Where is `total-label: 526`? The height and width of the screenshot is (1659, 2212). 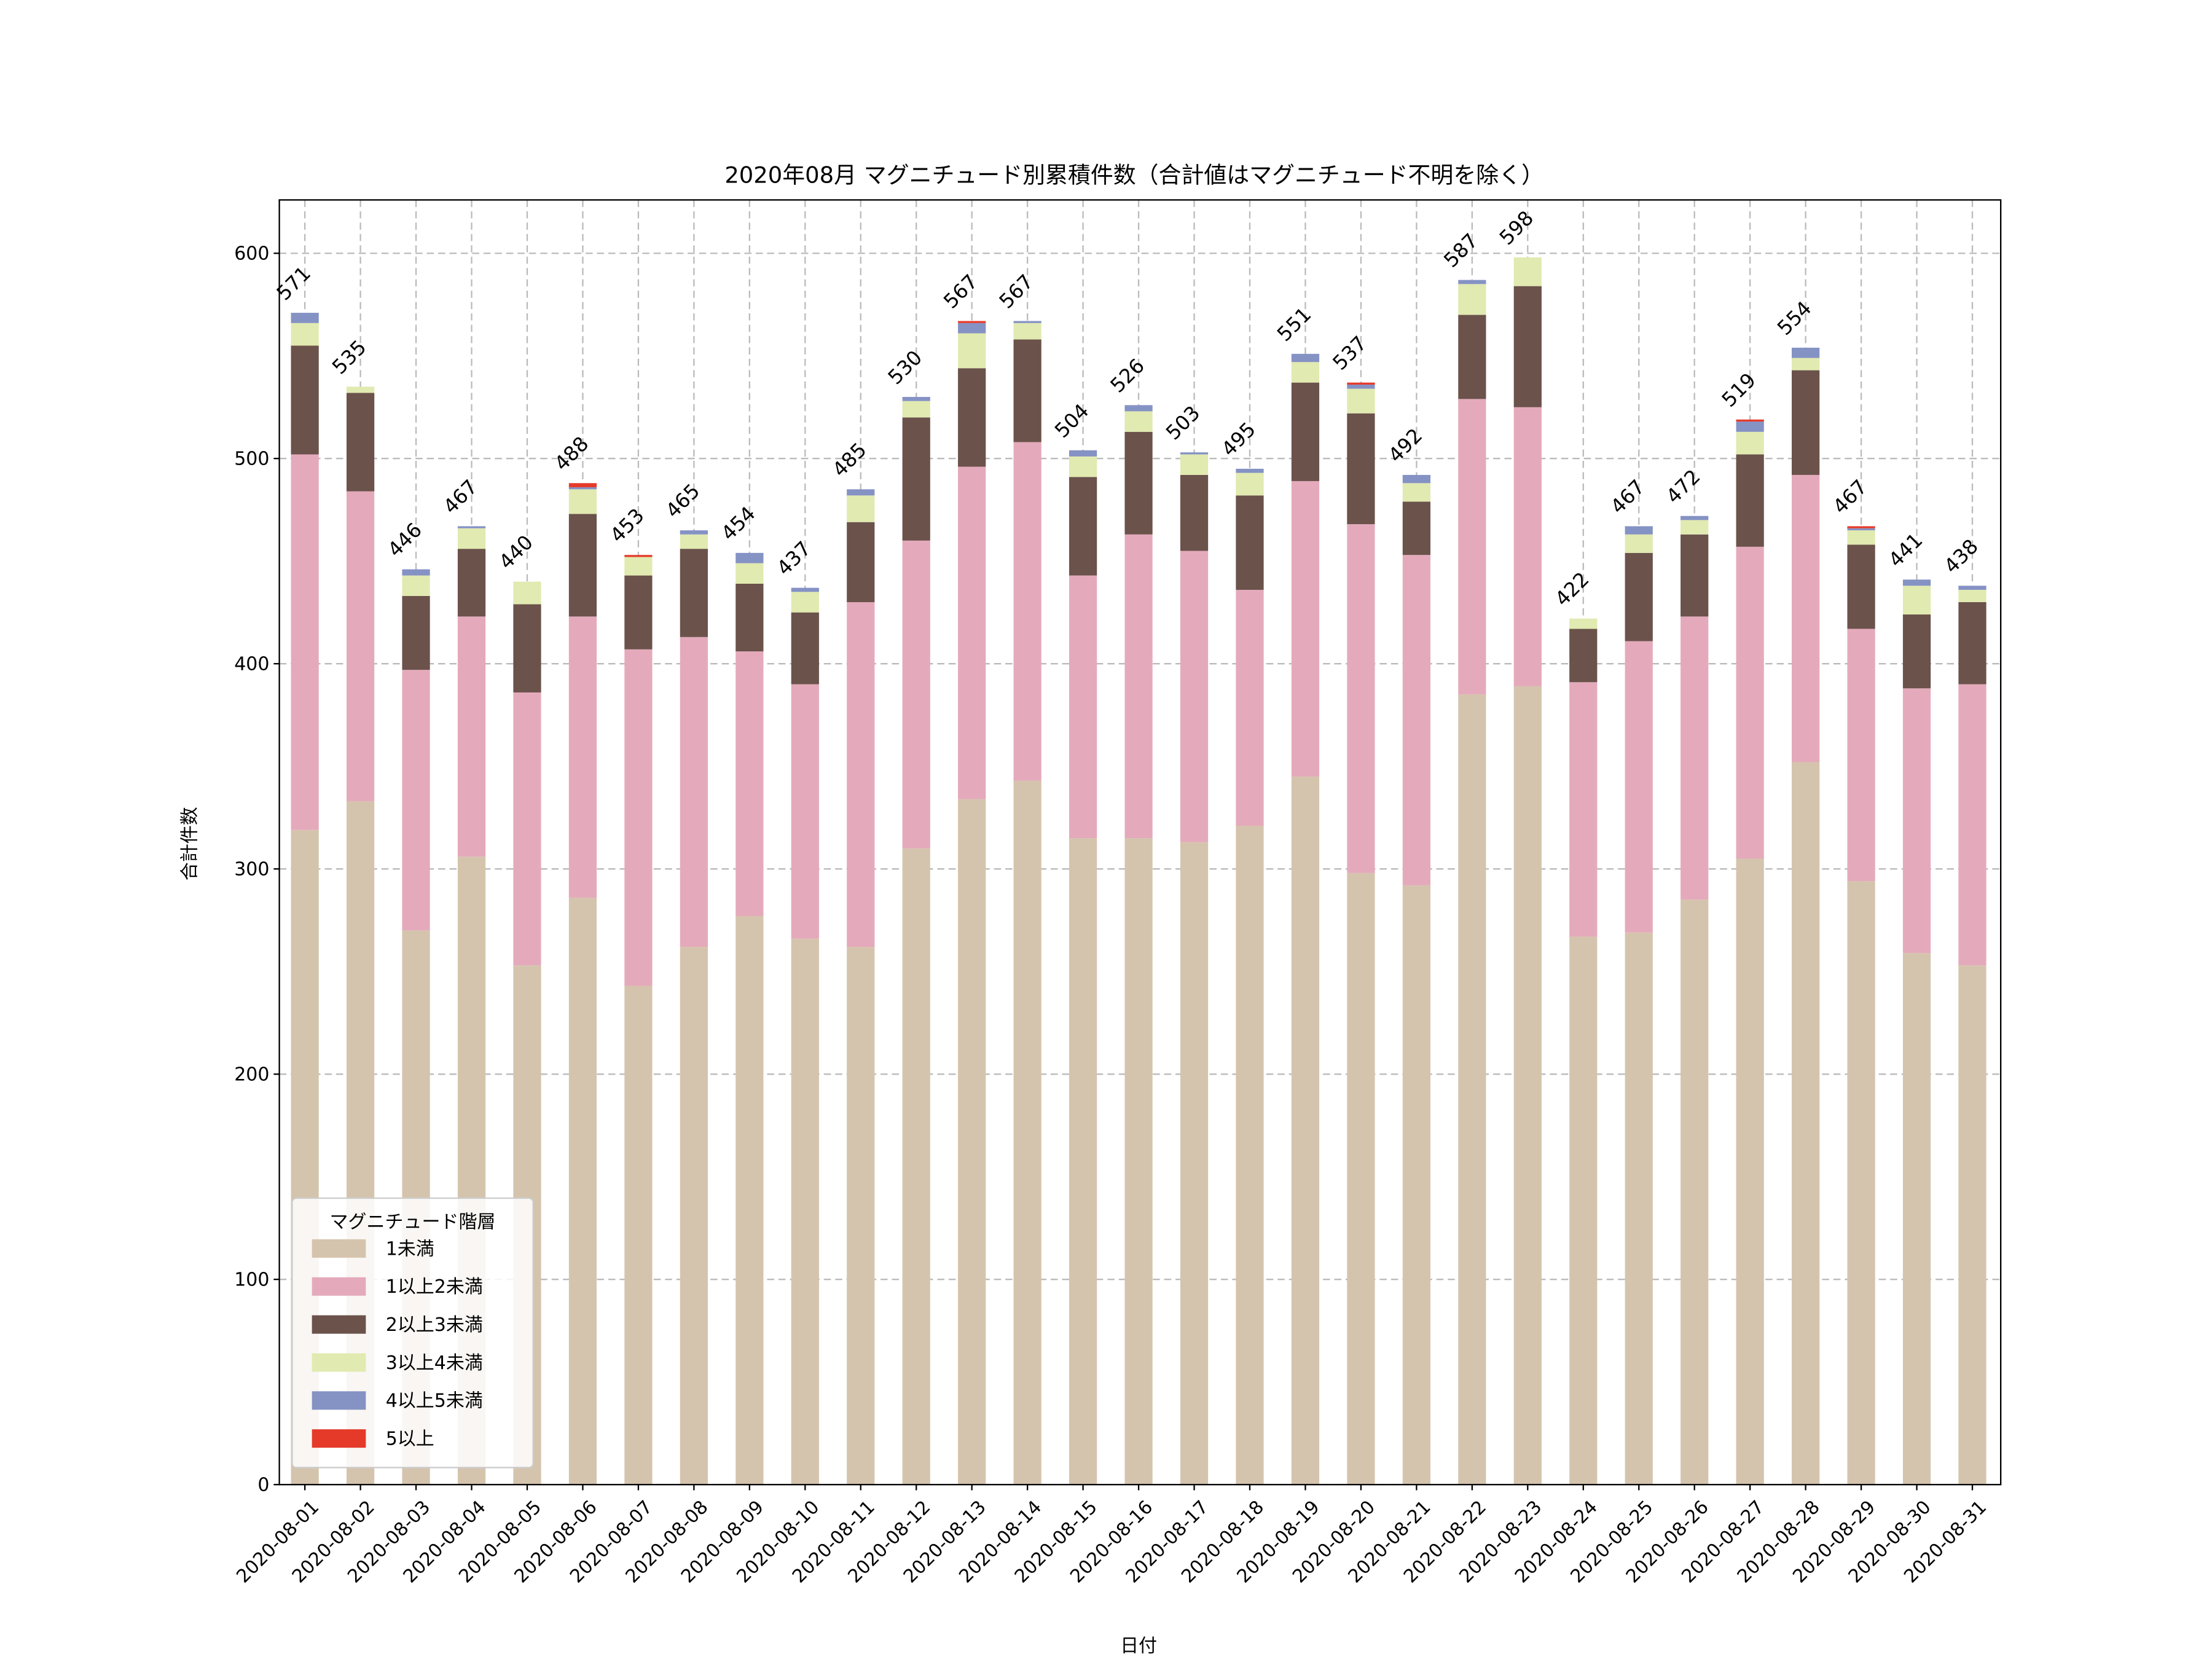
total-label: 526 is located at coordinates (1127, 375).